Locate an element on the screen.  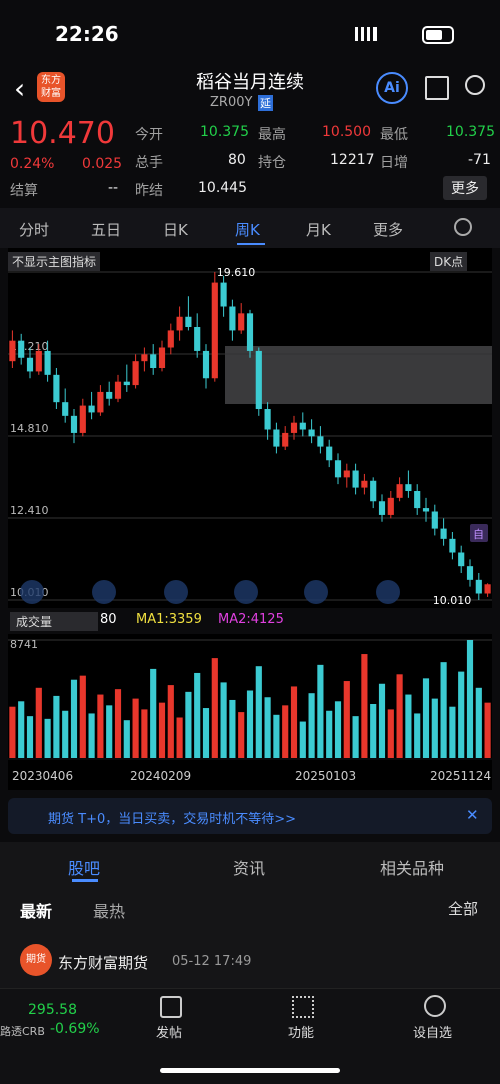
field-label: 昨结 is located at coordinates (149, 191).